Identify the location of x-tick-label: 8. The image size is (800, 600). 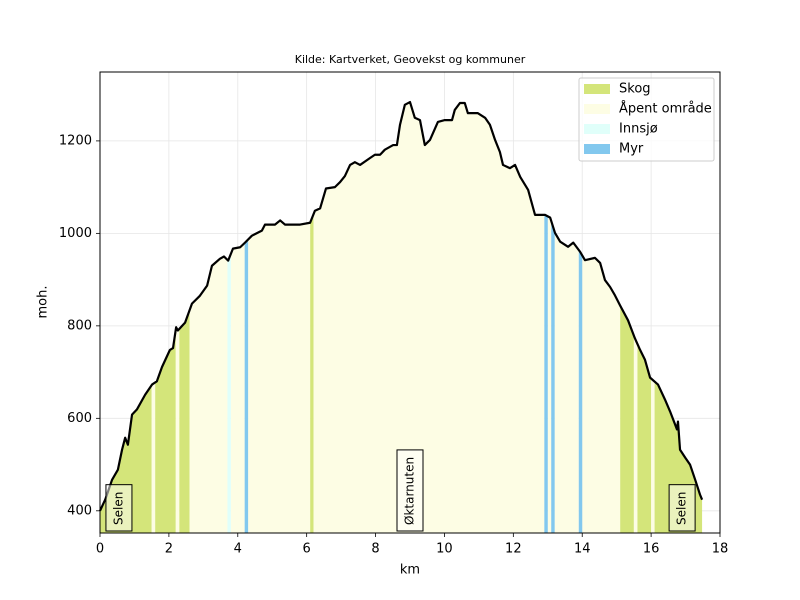
(375, 549).